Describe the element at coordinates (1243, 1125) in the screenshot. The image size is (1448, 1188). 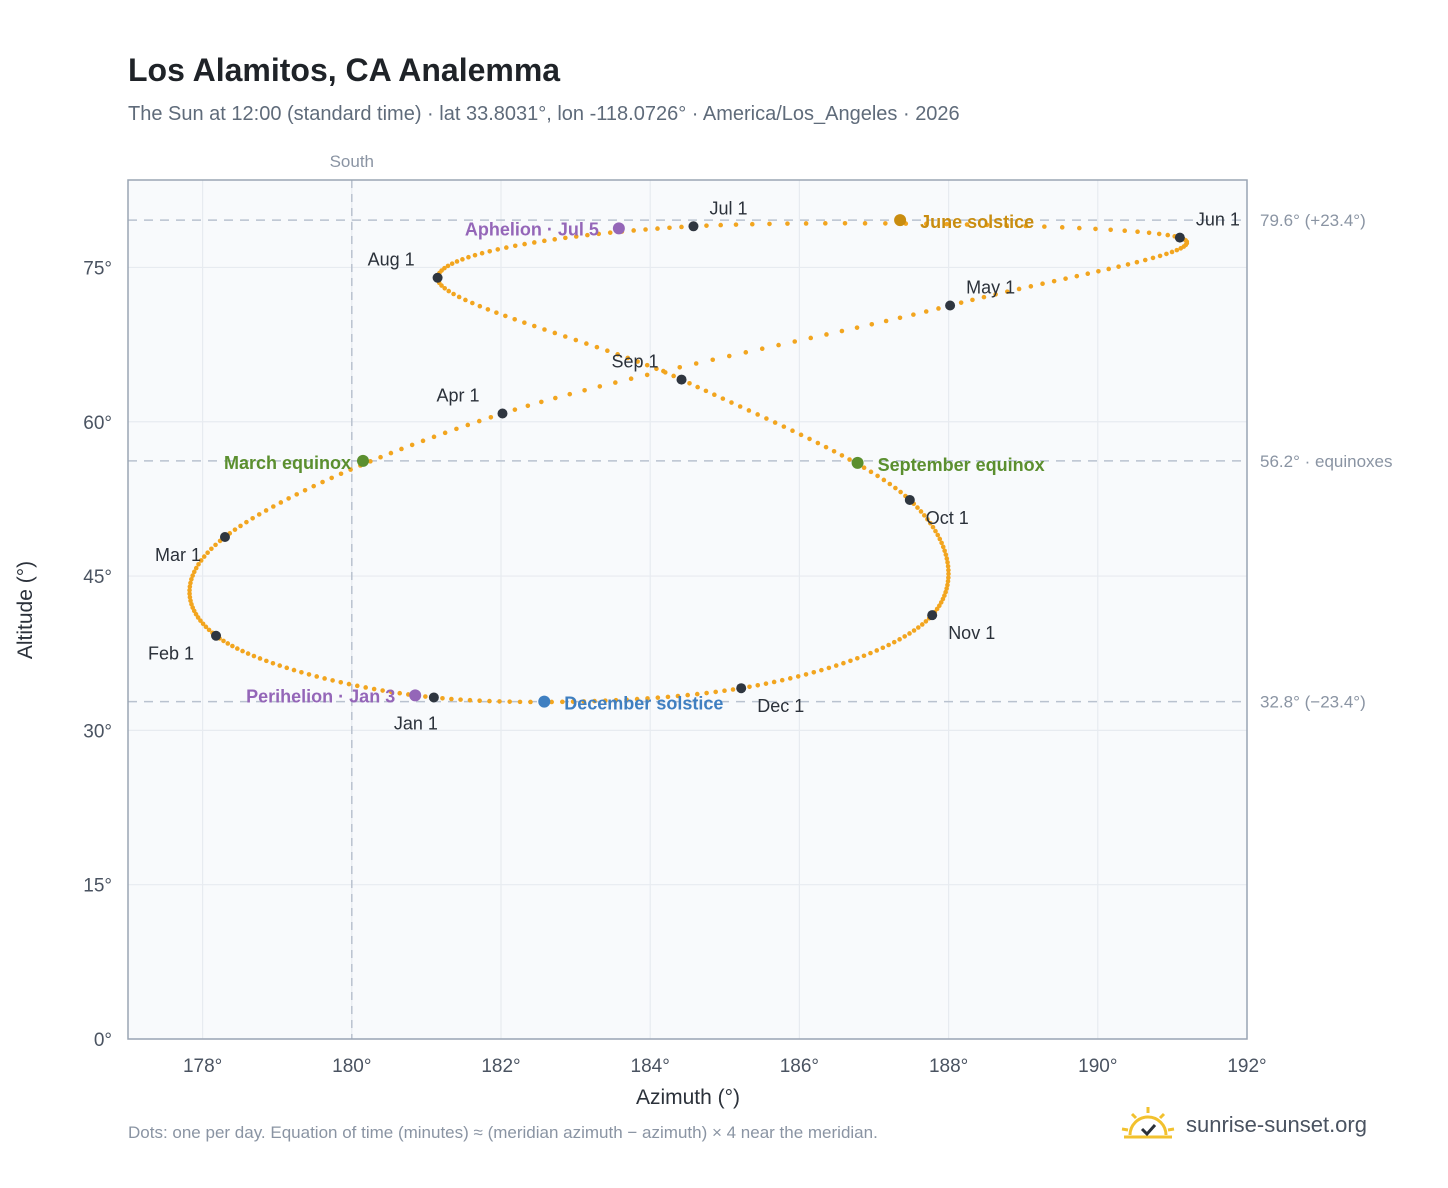
I see `brand: sunrise-sunset.org` at that location.